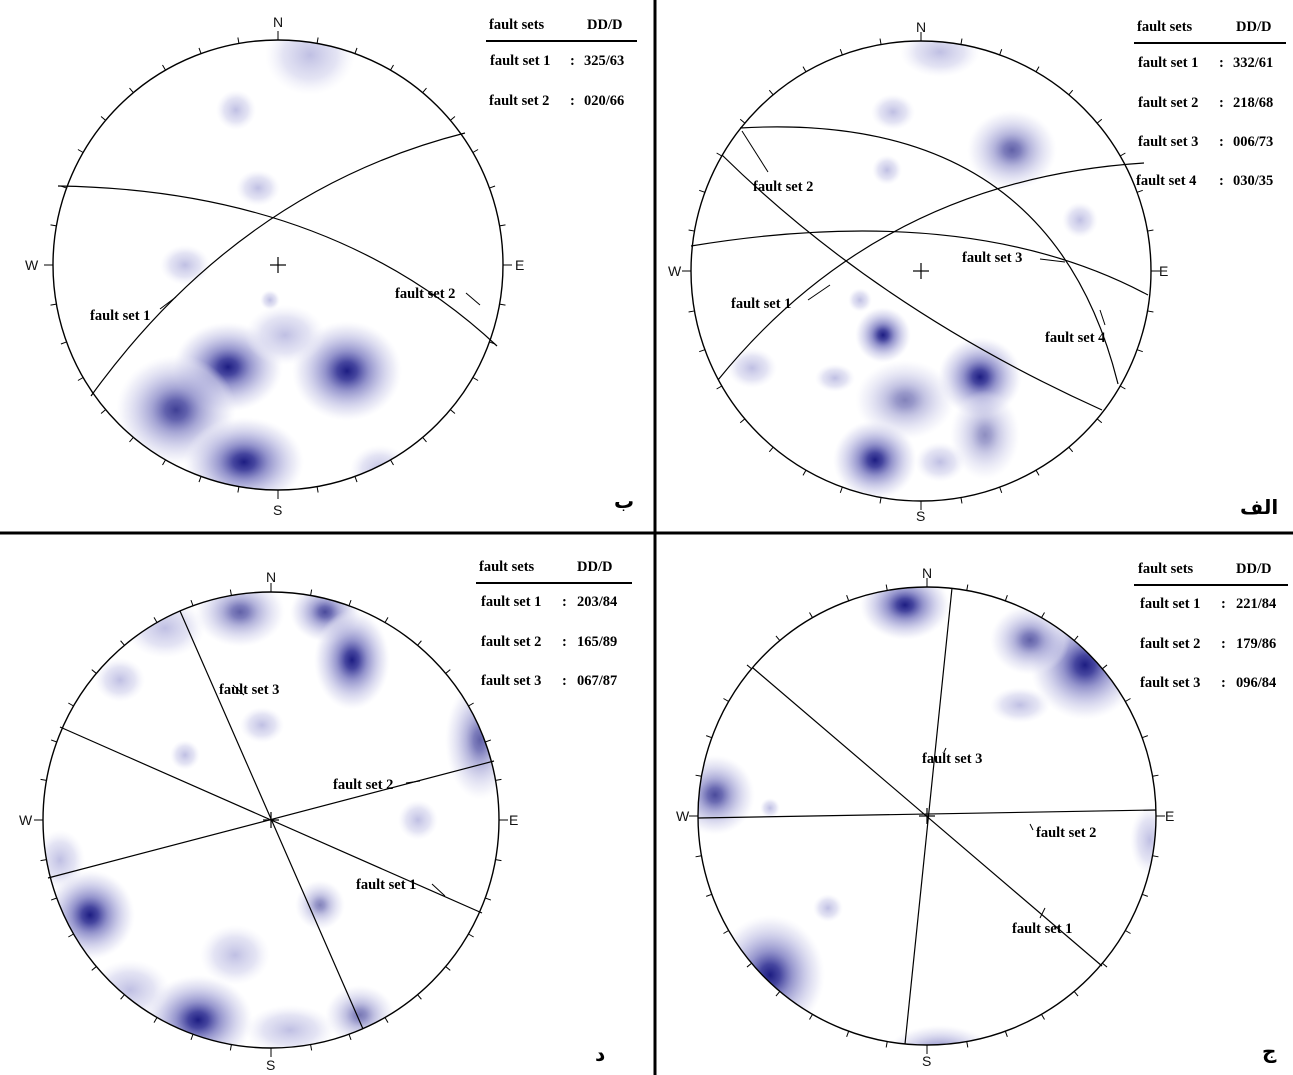 The image size is (1293, 1075). What do you see at coordinates (1170, 683) in the screenshot?
I see `table-row-name: fault set 3` at bounding box center [1170, 683].